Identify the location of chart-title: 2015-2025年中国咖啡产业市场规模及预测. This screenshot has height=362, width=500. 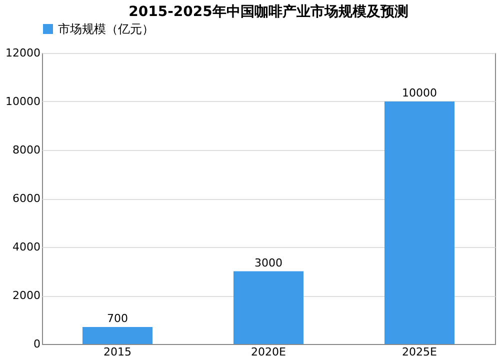
(268, 11).